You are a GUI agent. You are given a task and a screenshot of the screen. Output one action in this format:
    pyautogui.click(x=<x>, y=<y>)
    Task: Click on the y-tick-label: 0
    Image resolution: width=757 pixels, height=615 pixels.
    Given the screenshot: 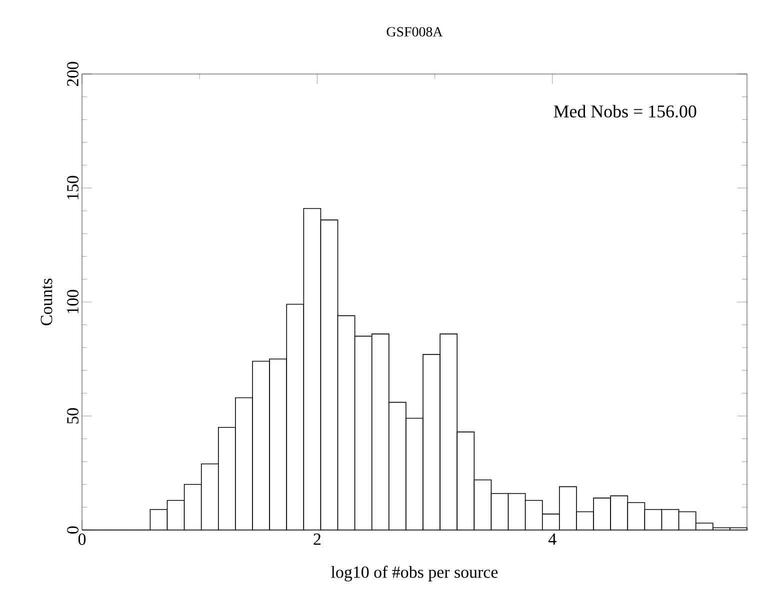 What is the action you would take?
    pyautogui.click(x=72, y=530)
    